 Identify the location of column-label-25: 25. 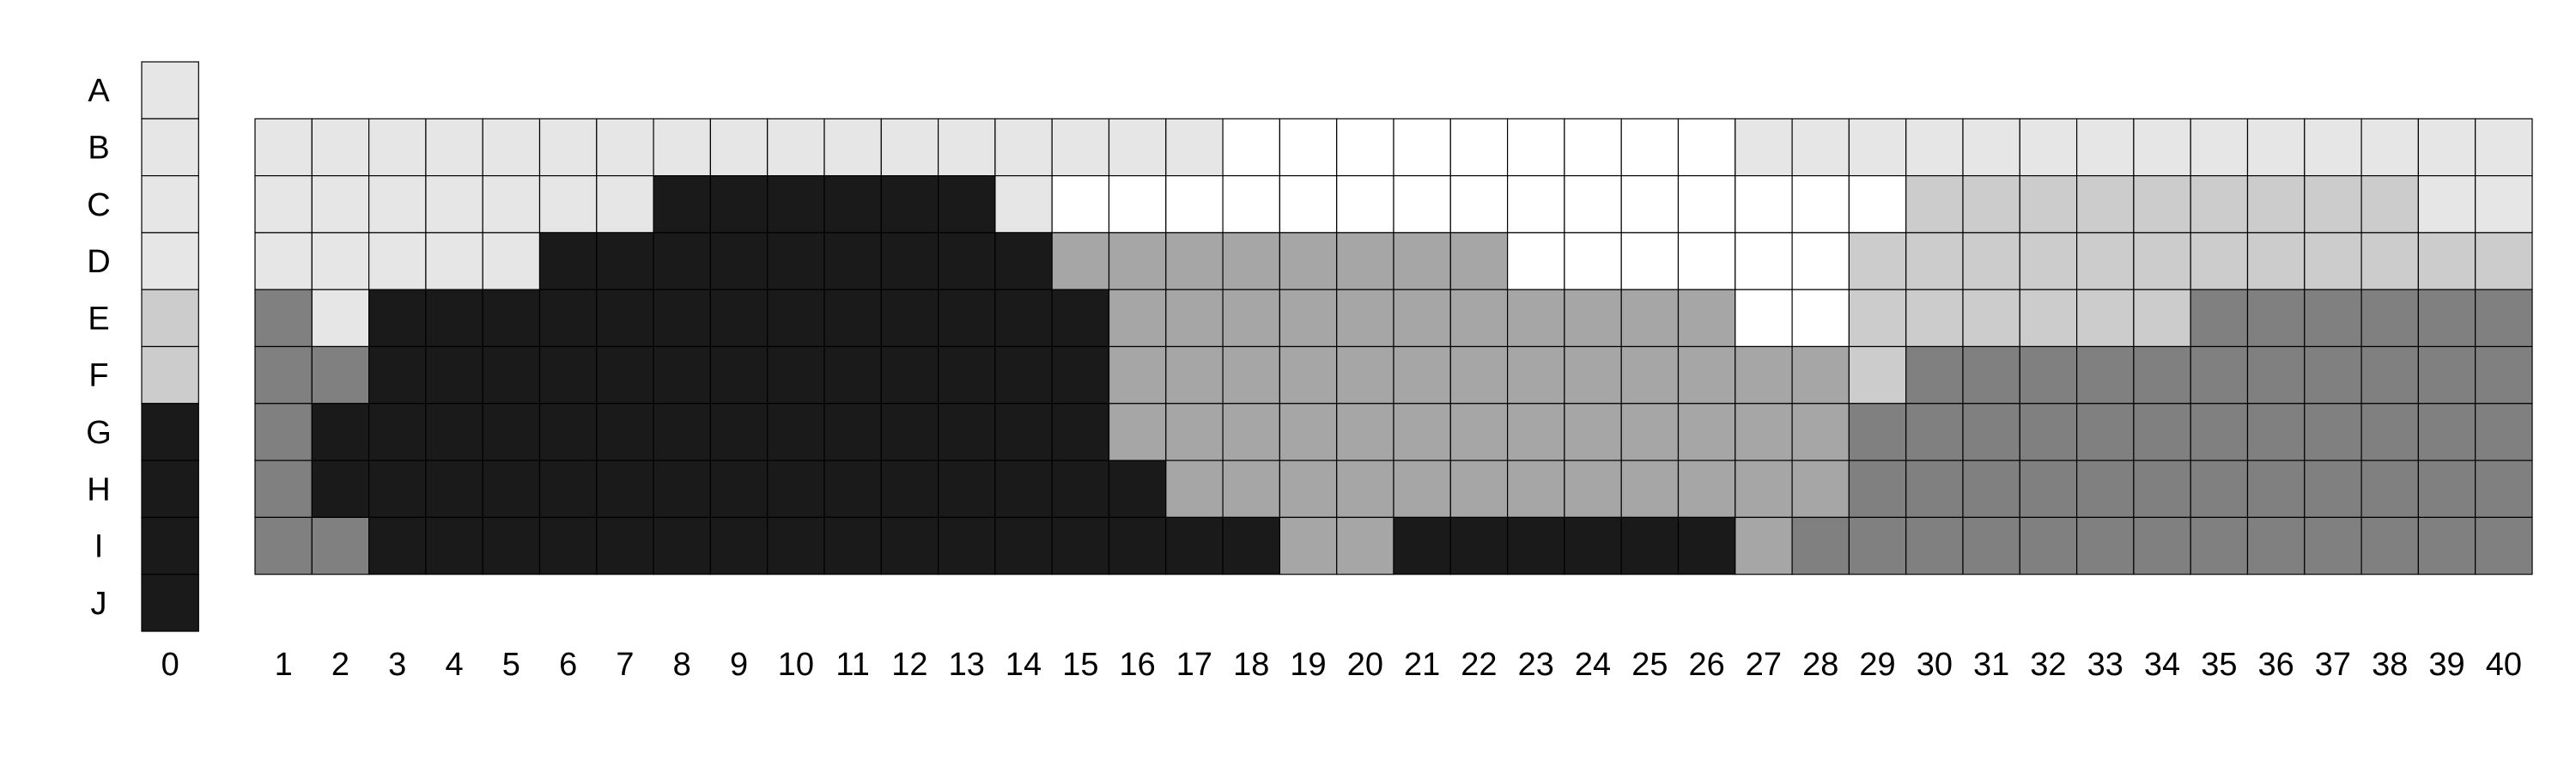
(1649, 665).